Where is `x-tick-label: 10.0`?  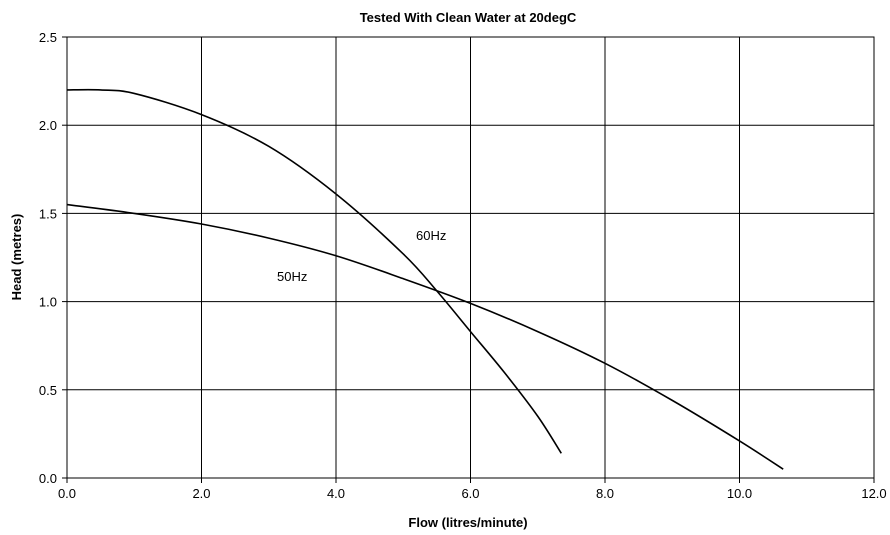
x-tick-label: 10.0 is located at coordinates (739, 493).